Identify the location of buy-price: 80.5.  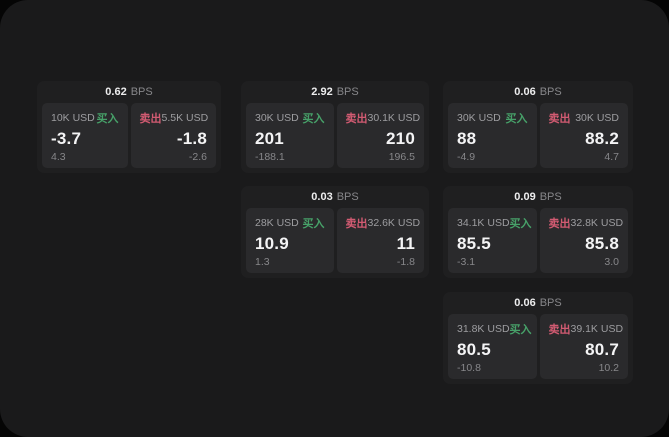
(474, 350).